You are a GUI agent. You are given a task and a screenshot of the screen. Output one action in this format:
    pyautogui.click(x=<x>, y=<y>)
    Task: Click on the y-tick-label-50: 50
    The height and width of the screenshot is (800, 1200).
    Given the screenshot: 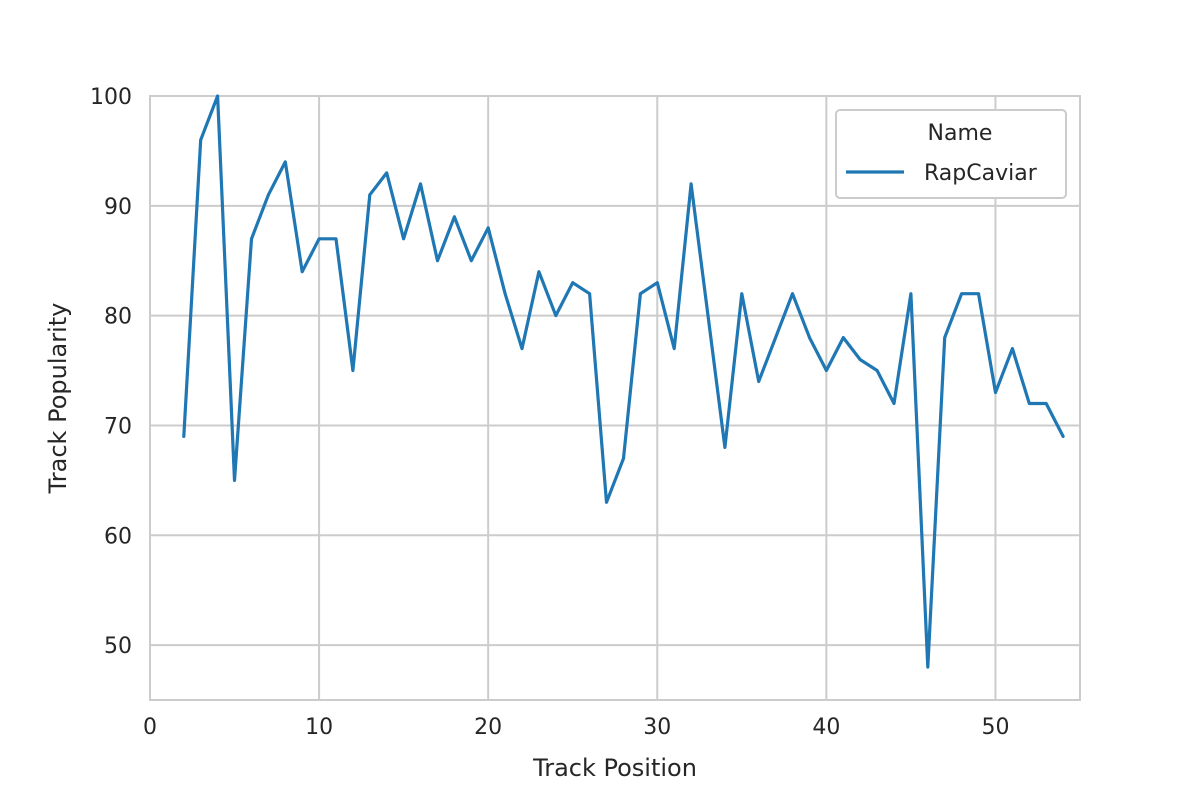 What is the action you would take?
    pyautogui.click(x=118, y=646)
    